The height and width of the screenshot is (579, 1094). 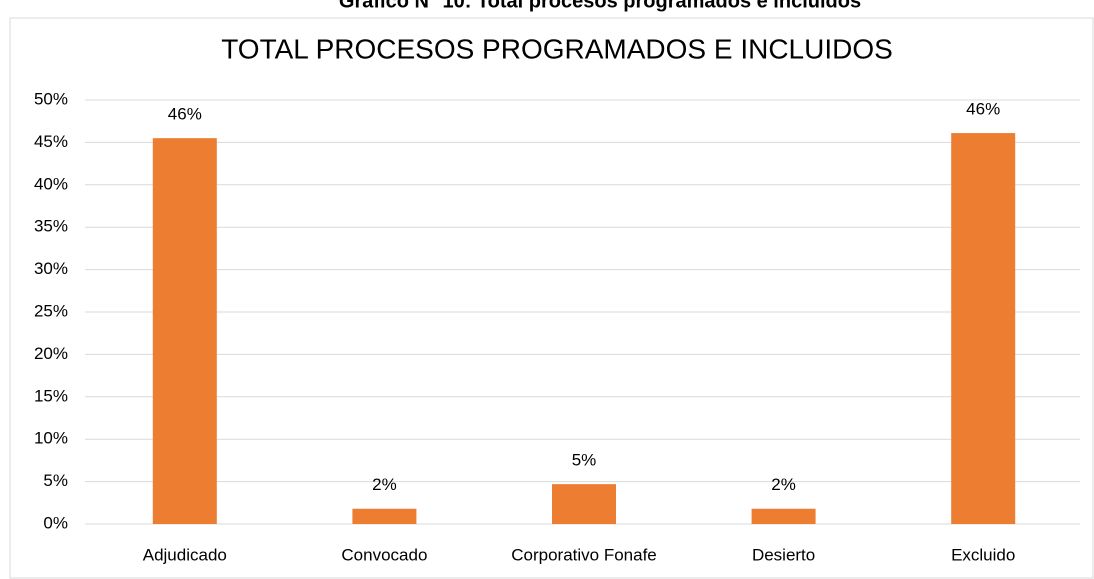 I want to click on x-tick-label: Excluido, so click(x=983, y=554).